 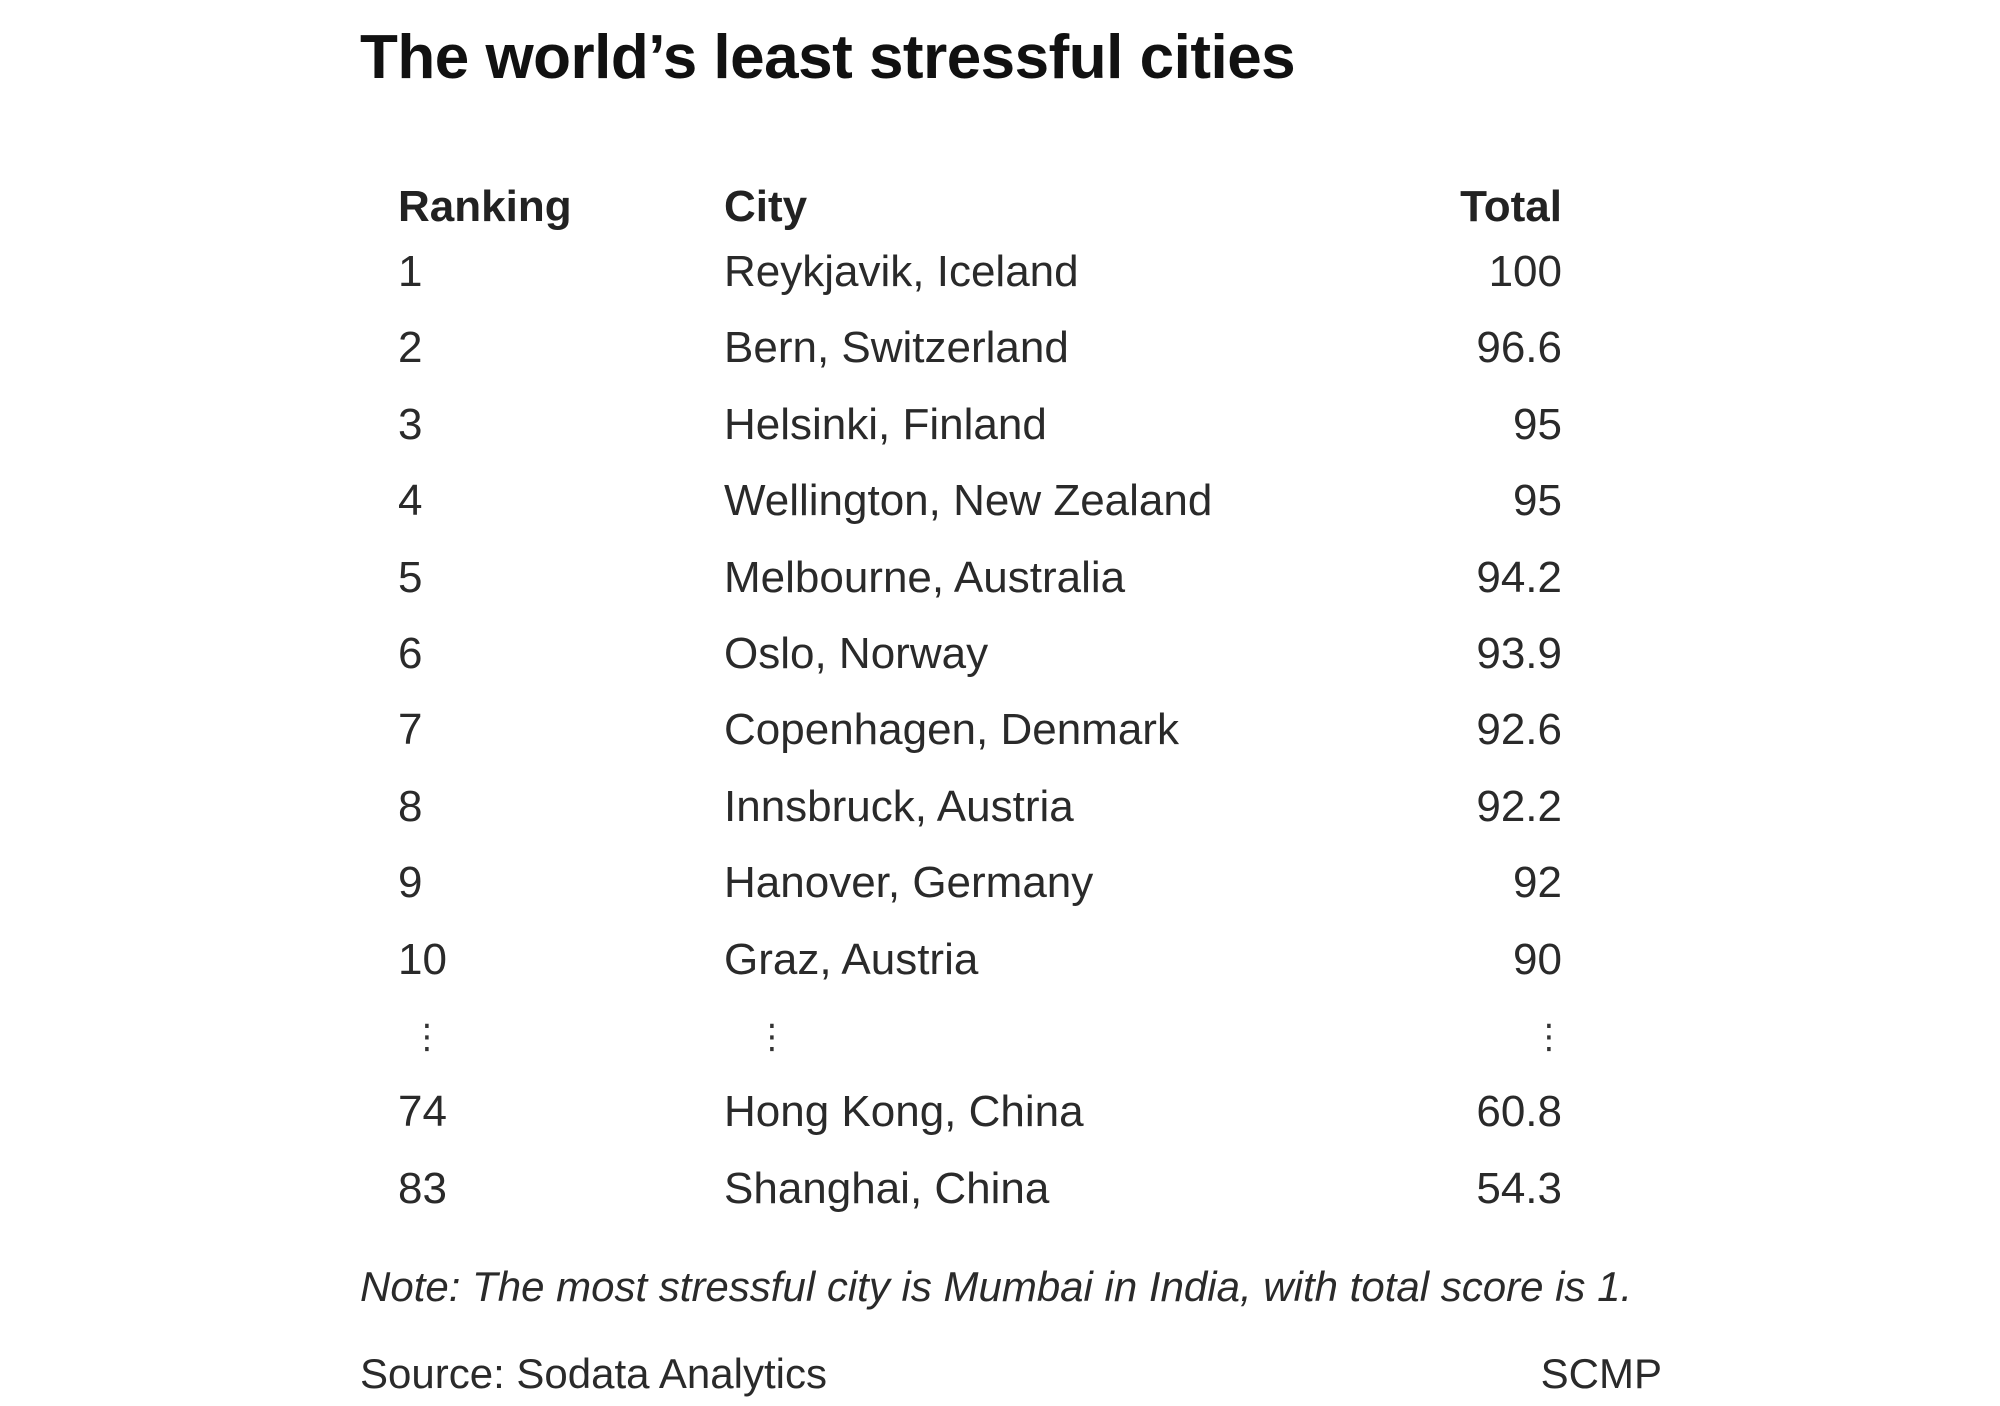 What do you see at coordinates (410, 271) in the screenshot?
I see `row-rank: 1` at bounding box center [410, 271].